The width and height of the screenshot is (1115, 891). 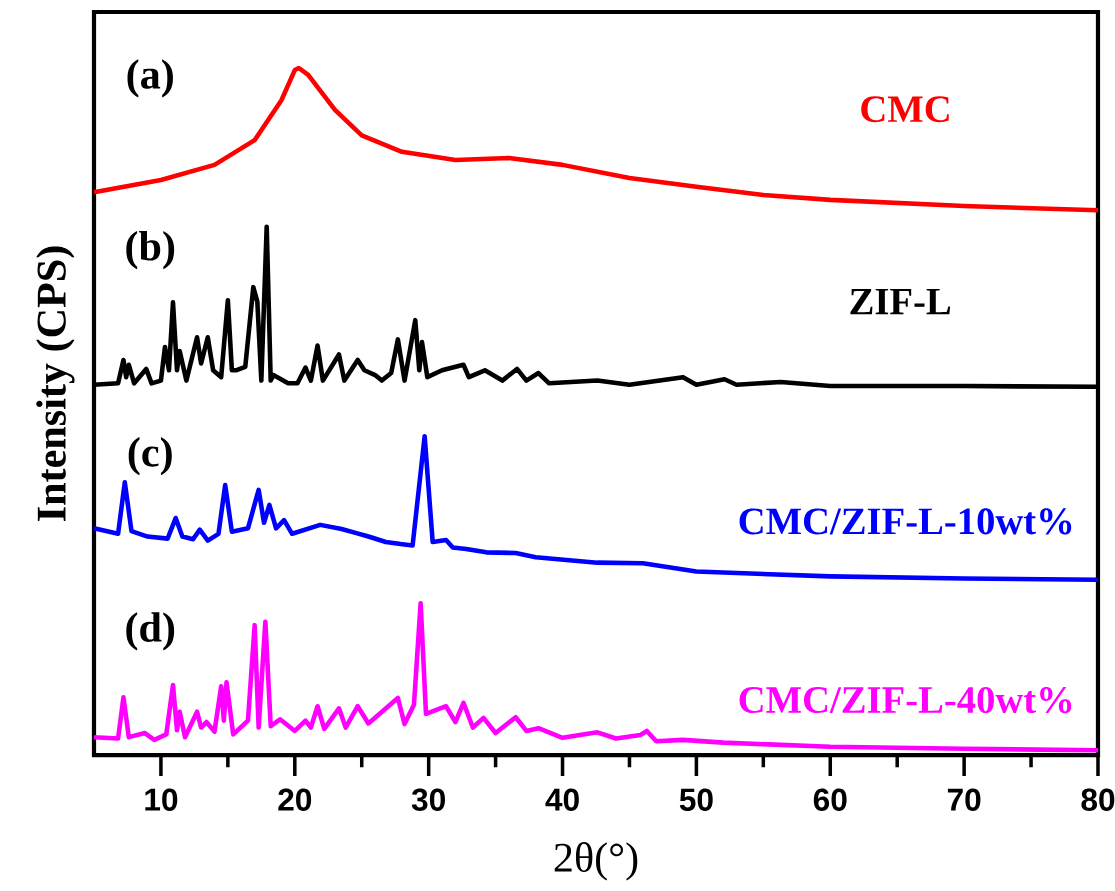 What do you see at coordinates (295, 799) in the screenshot?
I see `x-tick-label: 20` at bounding box center [295, 799].